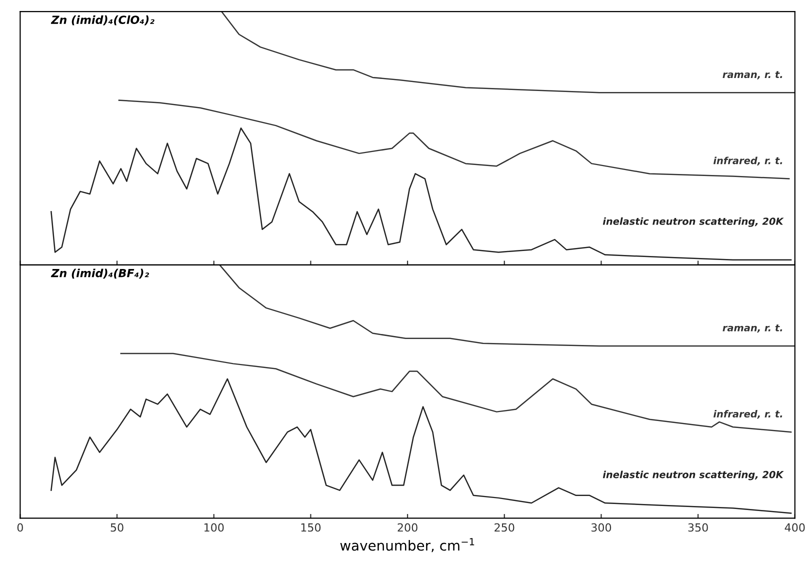 Image resolution: width=807 pixels, height=579 pixels. I want to click on x-axis-title: wavenumber, cm$^{−1}$, so click(407, 545).